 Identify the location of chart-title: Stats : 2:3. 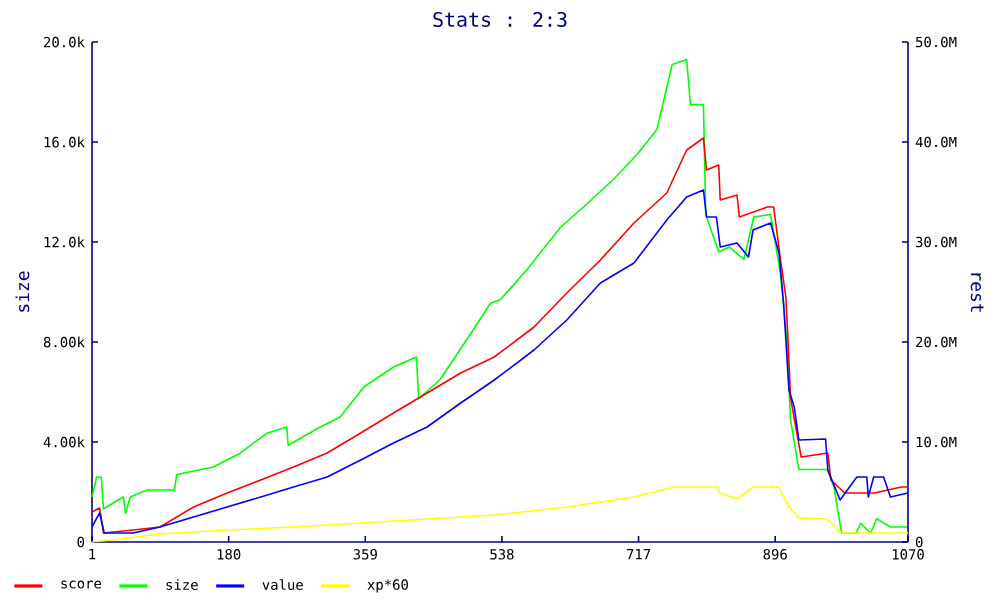
(500, 19).